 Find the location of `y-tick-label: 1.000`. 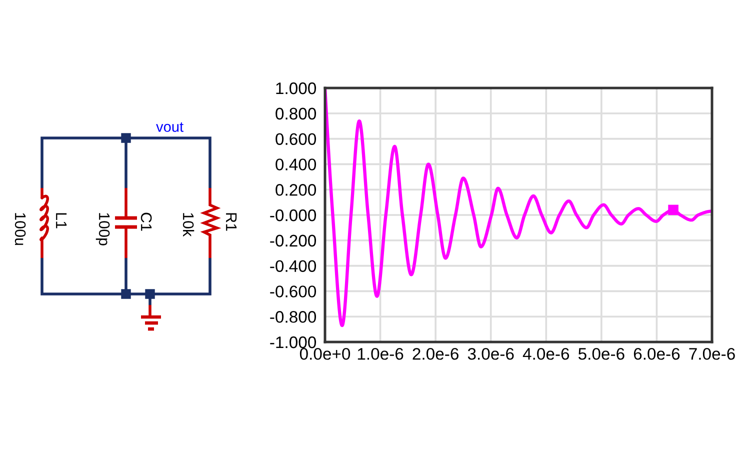

y-tick-label: 1.000 is located at coordinates (296, 88).